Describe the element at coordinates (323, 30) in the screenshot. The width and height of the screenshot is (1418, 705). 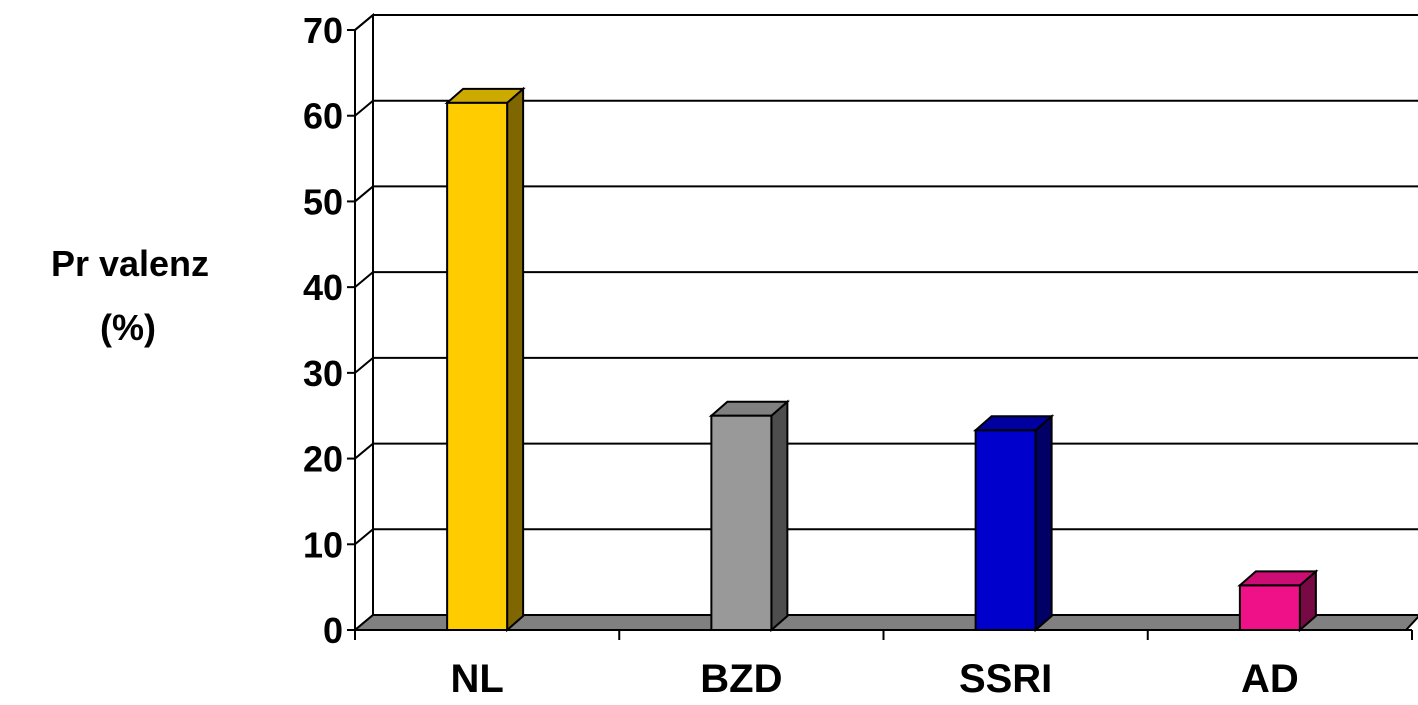
I see `y-tick-label: 70` at that location.